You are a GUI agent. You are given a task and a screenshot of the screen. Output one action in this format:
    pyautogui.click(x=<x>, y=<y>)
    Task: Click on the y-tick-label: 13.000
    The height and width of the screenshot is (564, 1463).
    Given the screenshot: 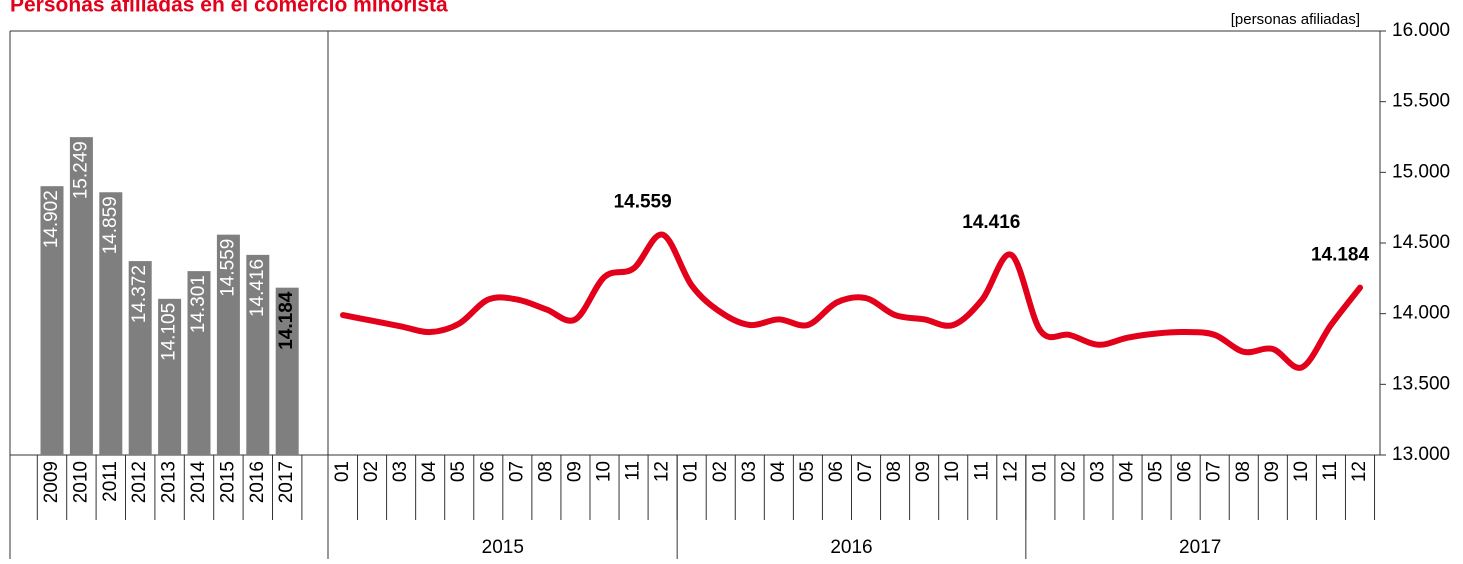 What is the action you would take?
    pyautogui.click(x=1421, y=454)
    